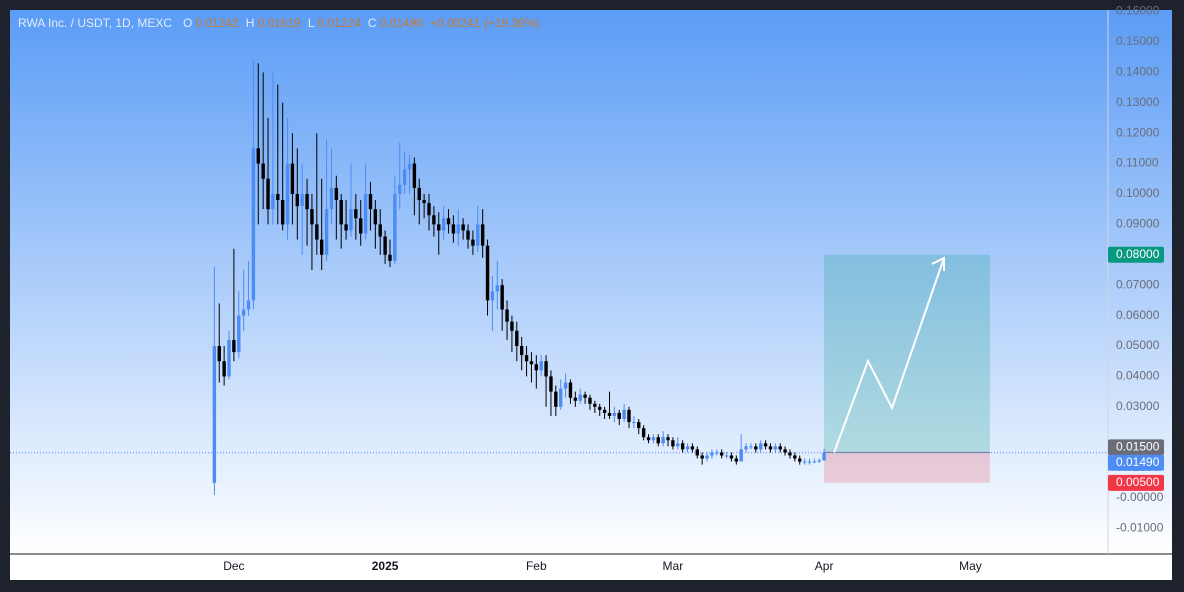 The image size is (1184, 592). What do you see at coordinates (938, 263) in the screenshot?
I see `arrow-head` at bounding box center [938, 263].